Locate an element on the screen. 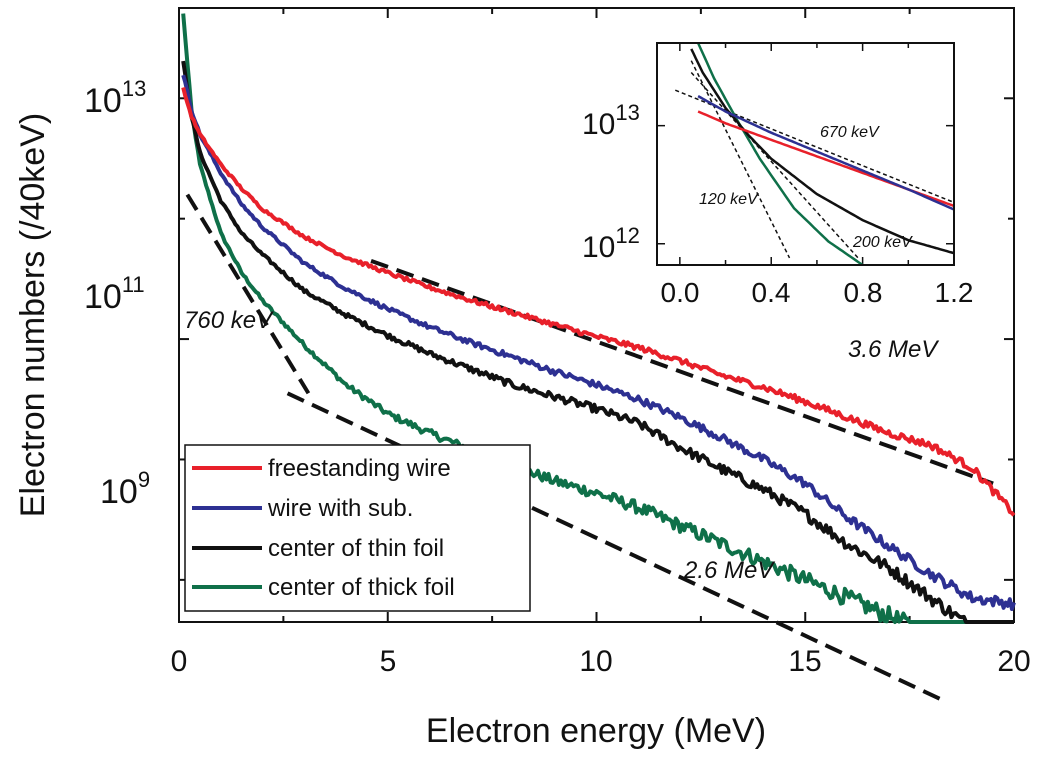 The width and height of the screenshot is (1042, 757). y-tick-label: 109 is located at coordinates (125, 489).